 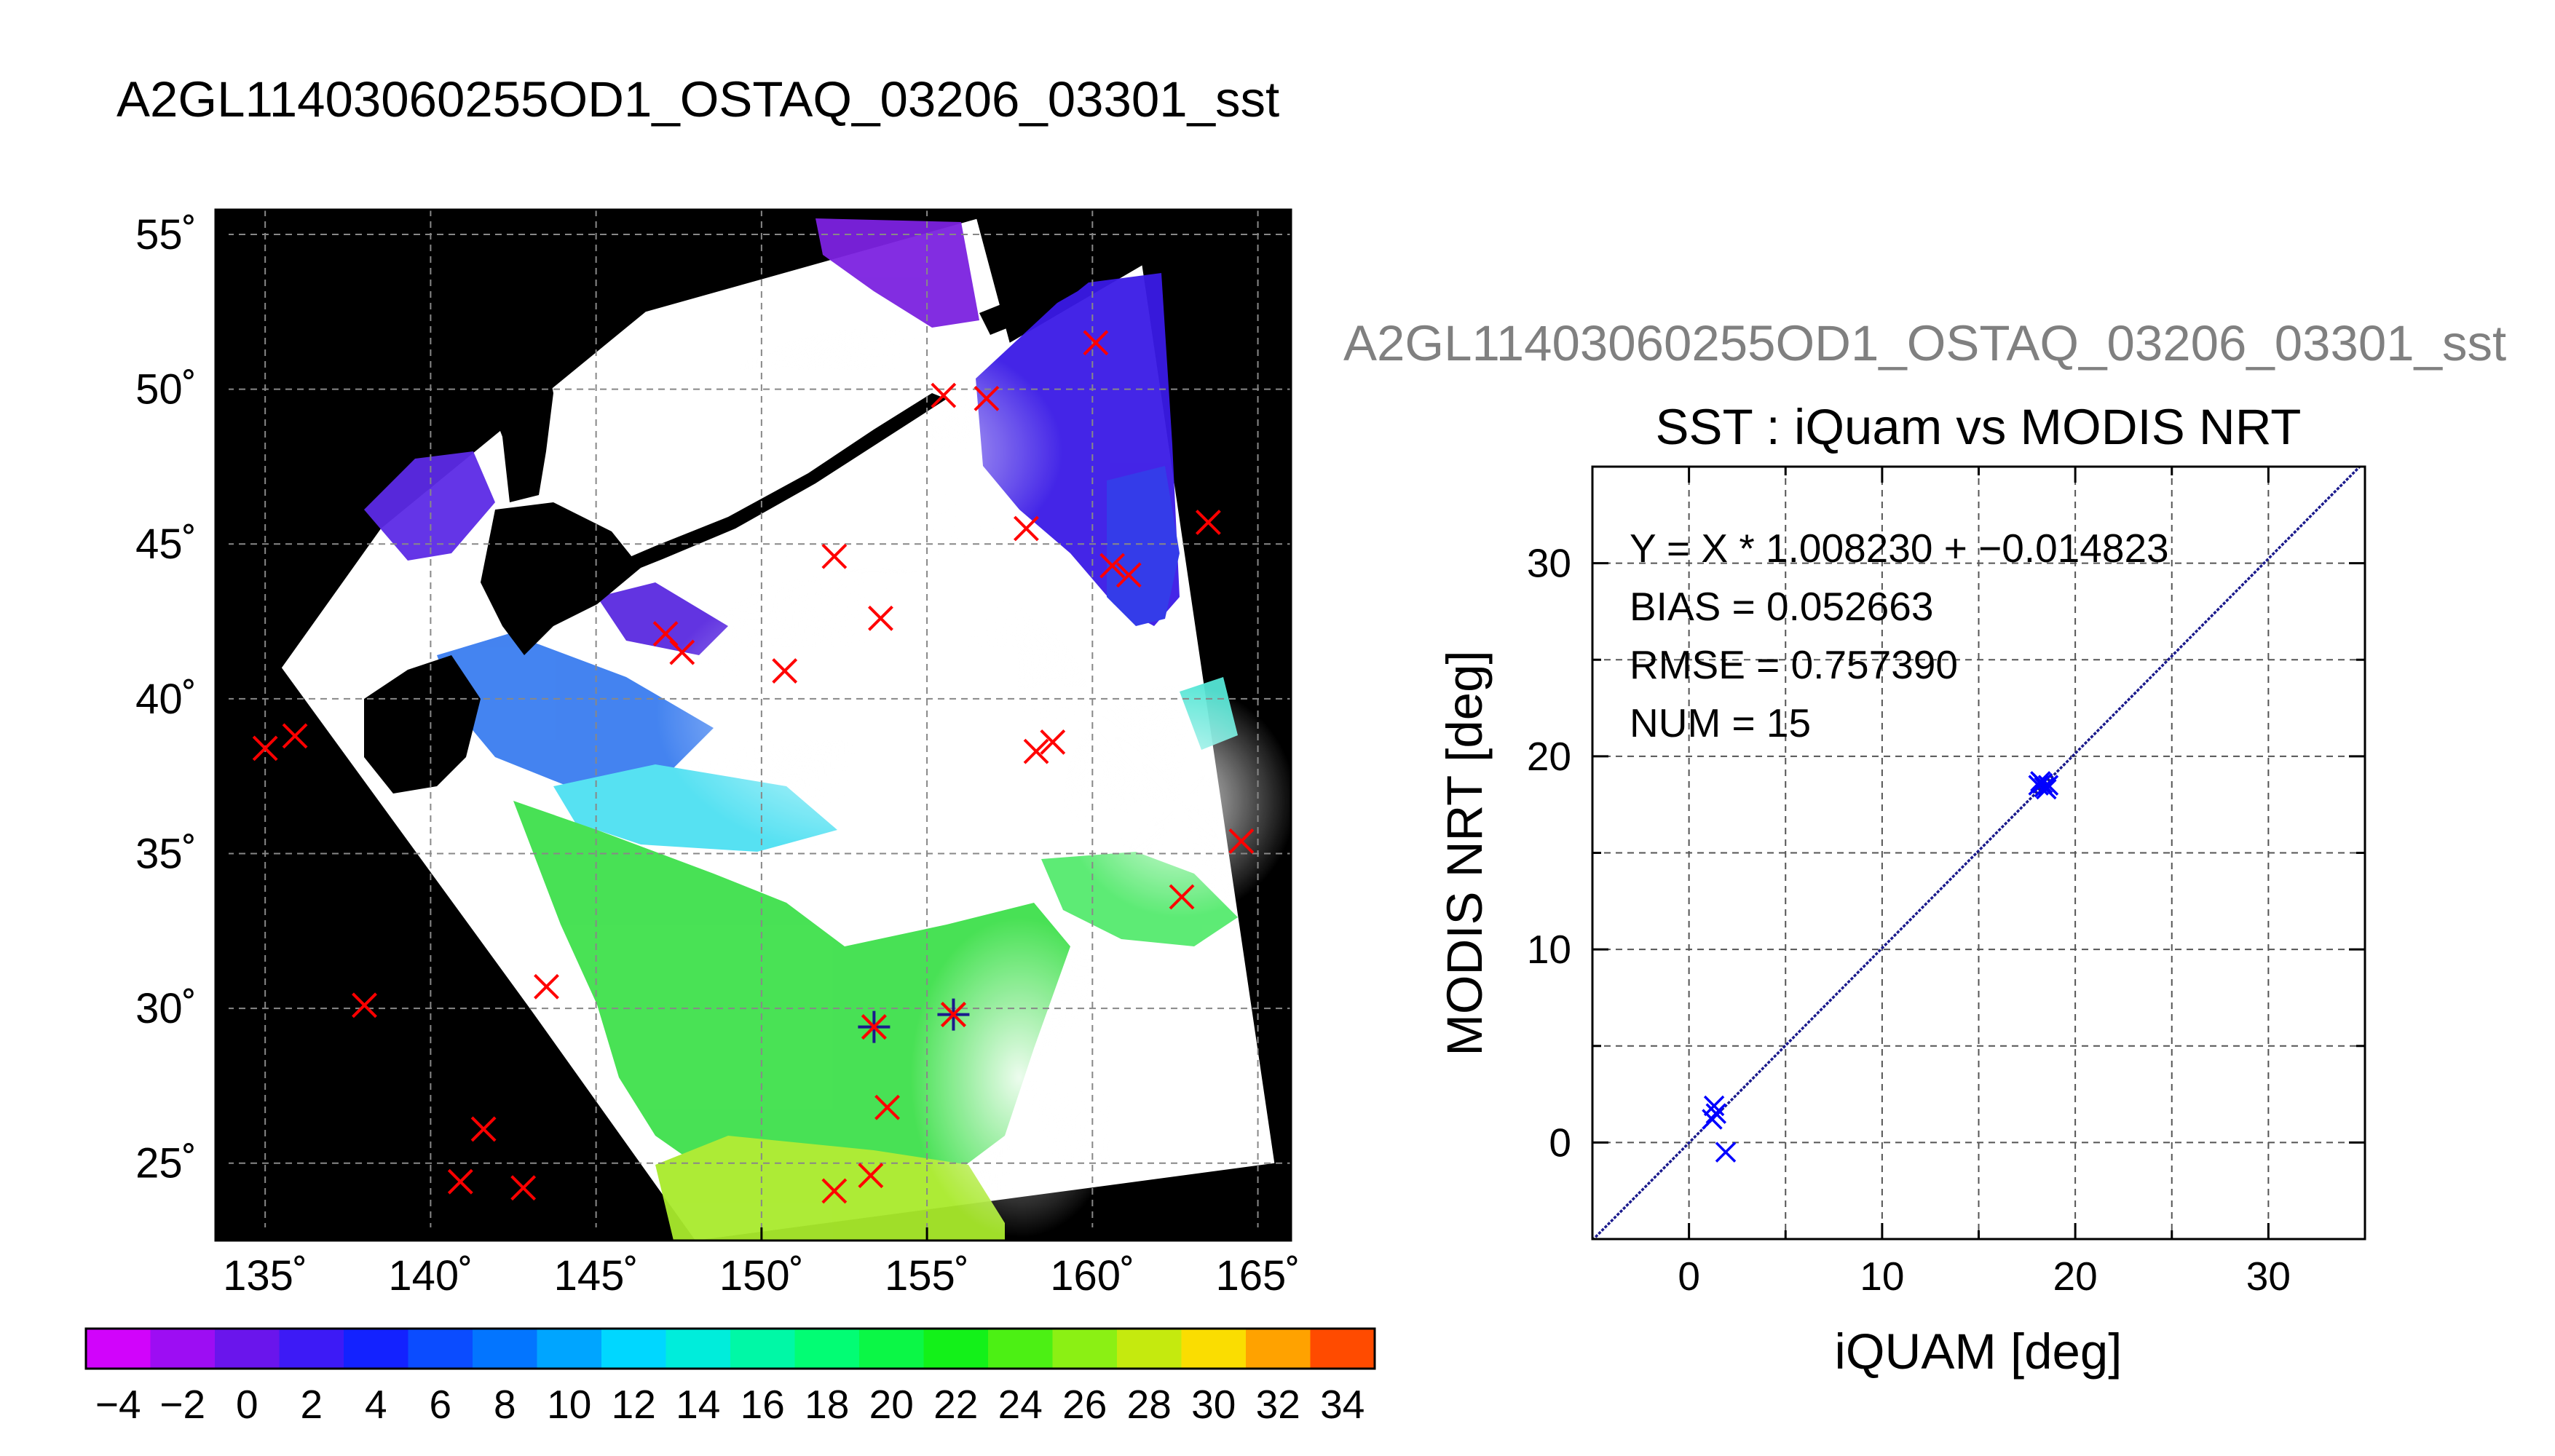 What do you see at coordinates (827, 1404) in the screenshot?
I see `colorbar-tick-label: 18` at bounding box center [827, 1404].